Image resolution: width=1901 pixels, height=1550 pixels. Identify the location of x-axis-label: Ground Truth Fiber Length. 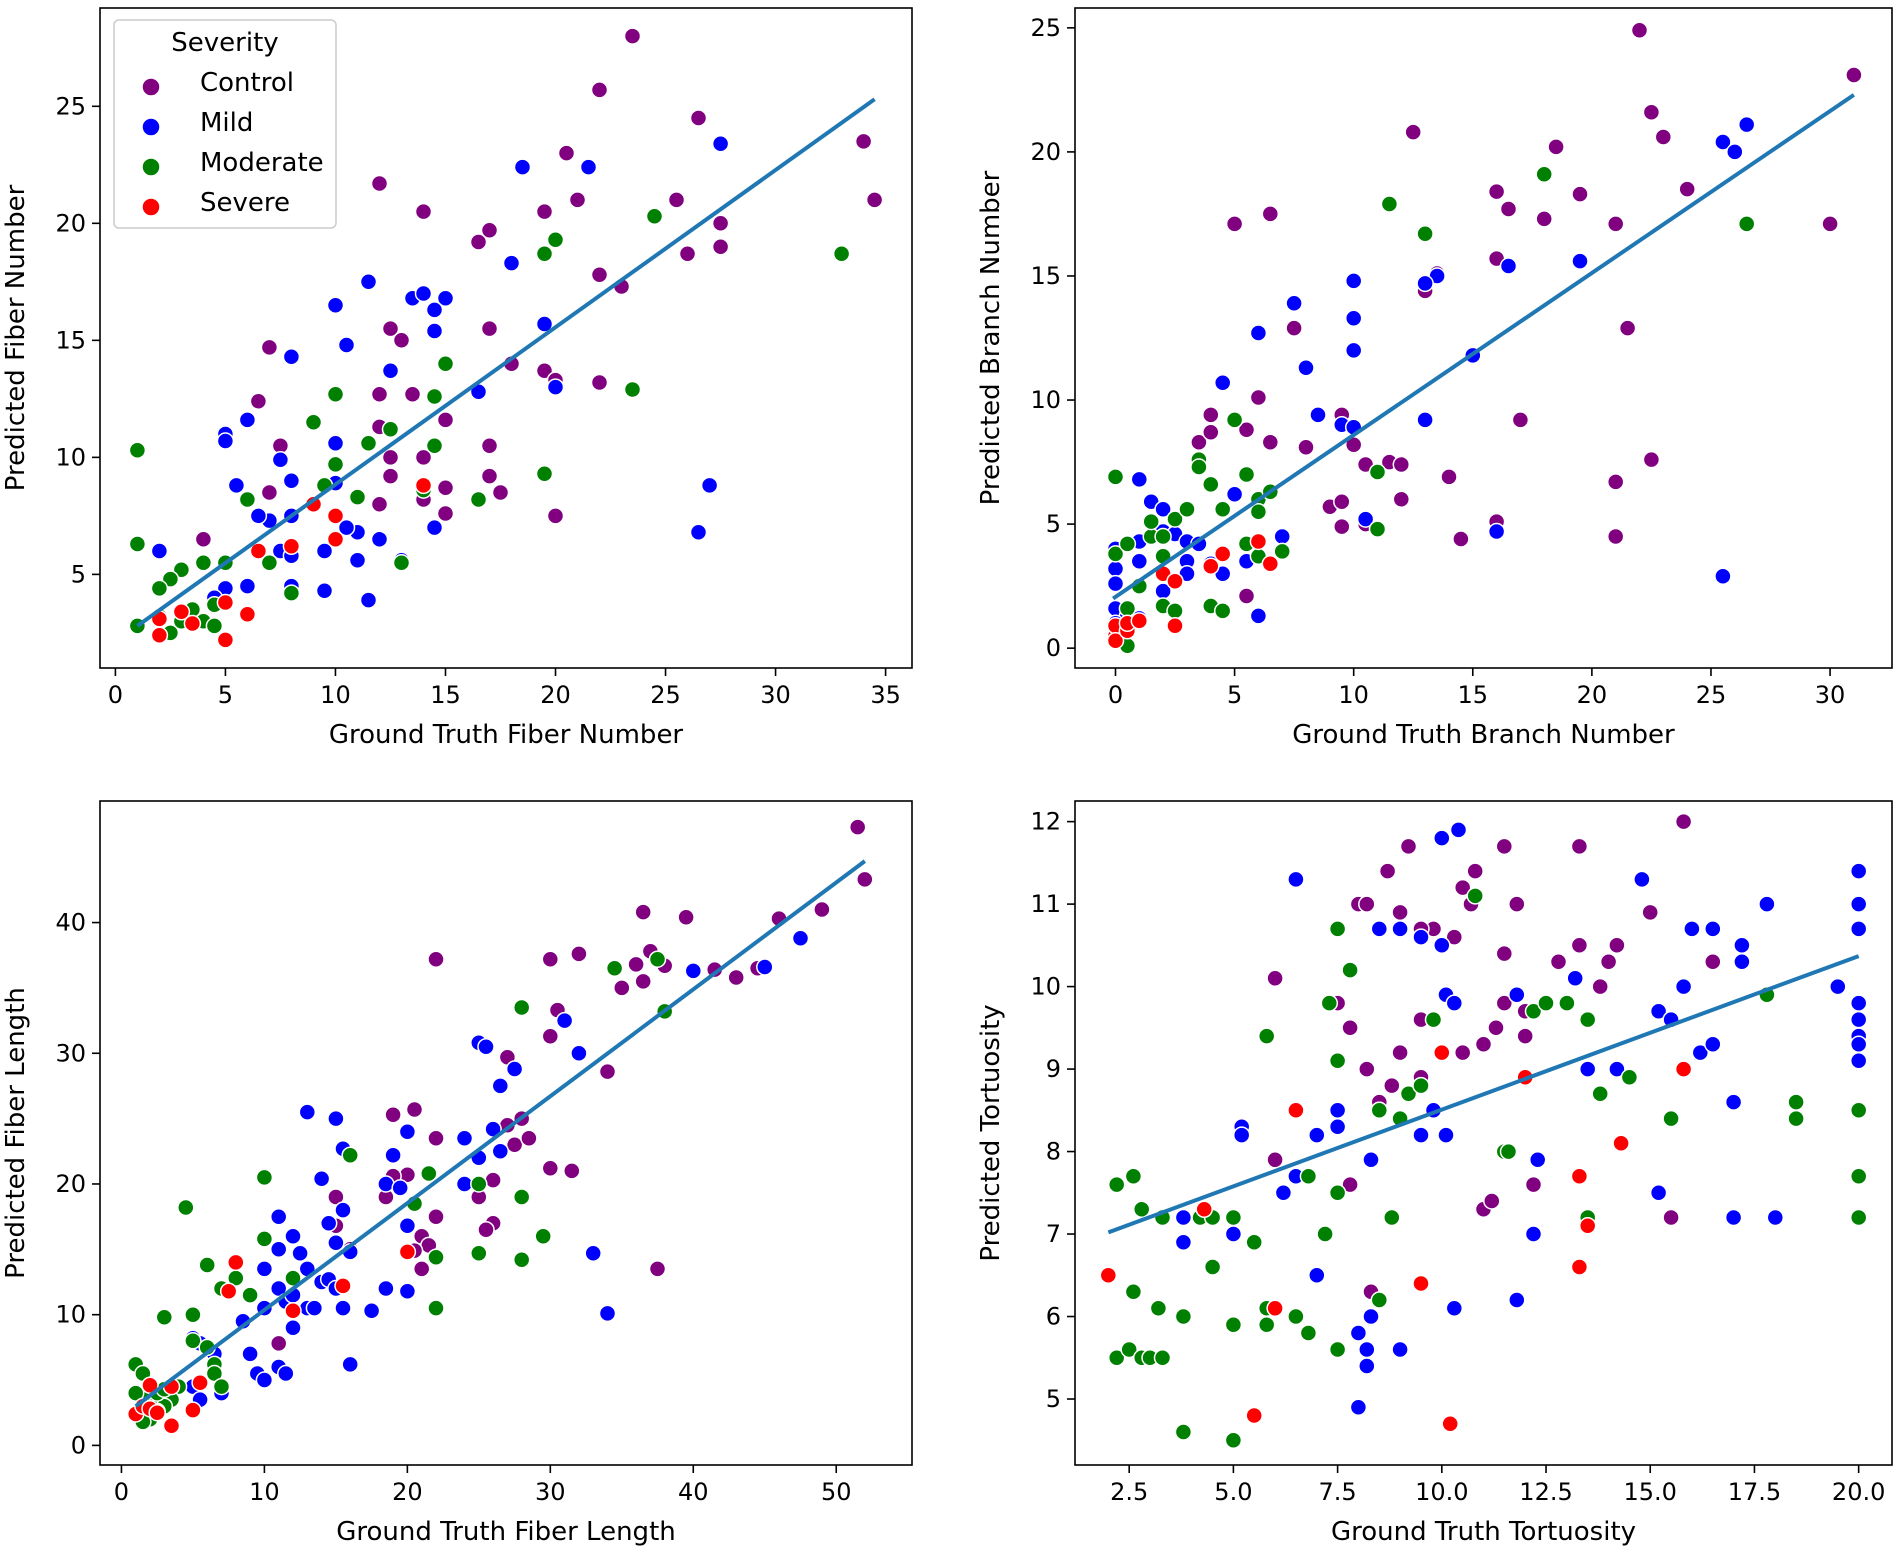
(506, 1532).